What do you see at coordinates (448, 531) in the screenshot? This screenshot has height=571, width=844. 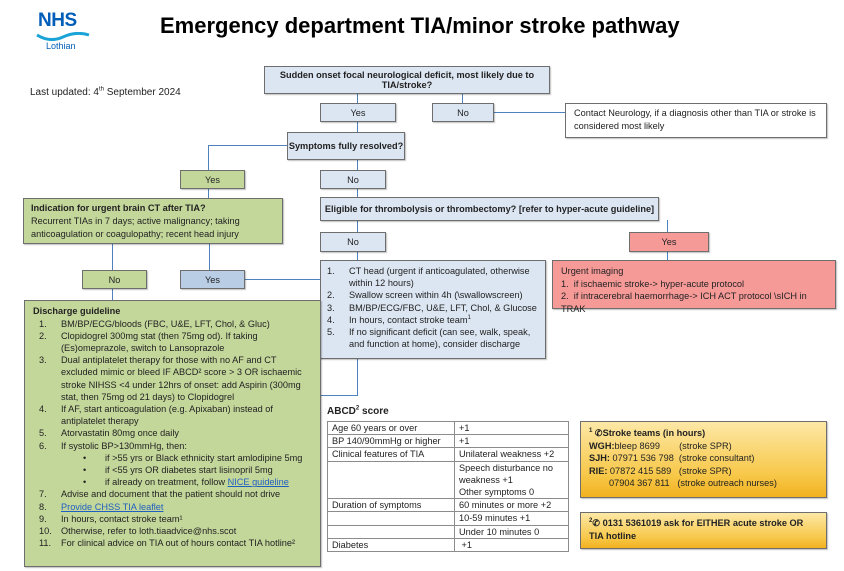 I see `table-row: Under 10 minutes 0` at bounding box center [448, 531].